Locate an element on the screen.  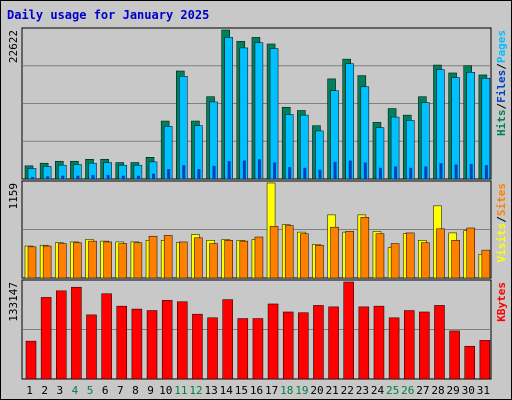
x-tick-day-5: 5 is located at coordinates (90, 390).